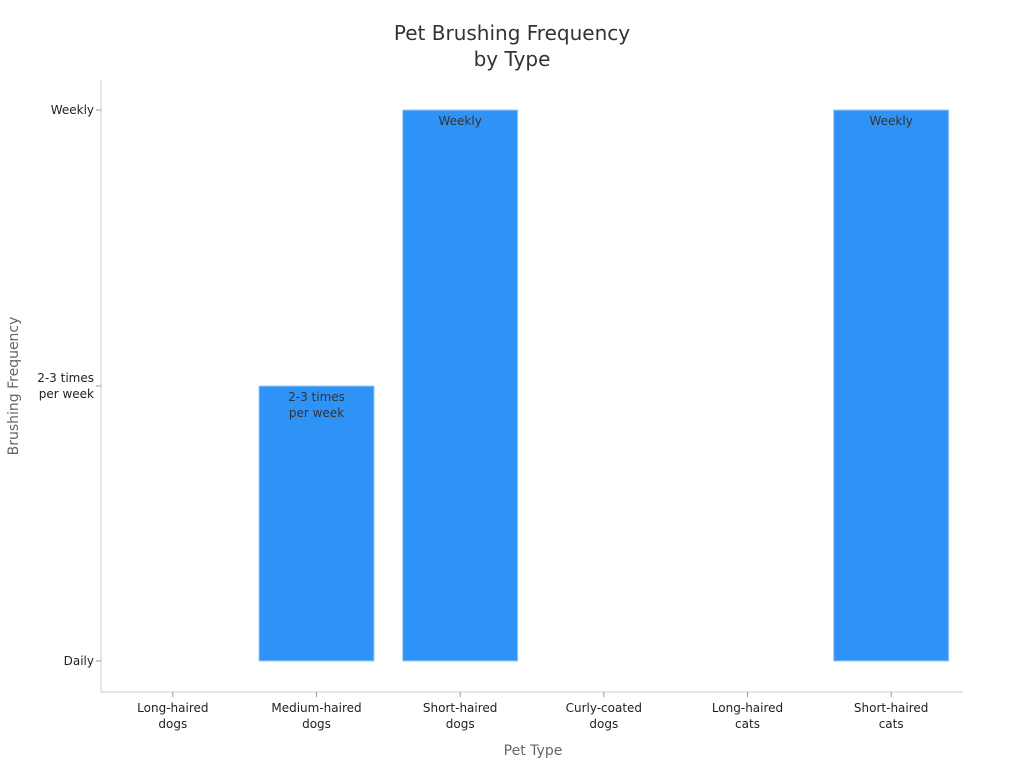 Image resolution: width=1024 pixels, height=768 pixels. What do you see at coordinates (69, 385) in the screenshot?
I see `y-axis-ticks: Daily 2-3 times per week Weekly` at bounding box center [69, 385].